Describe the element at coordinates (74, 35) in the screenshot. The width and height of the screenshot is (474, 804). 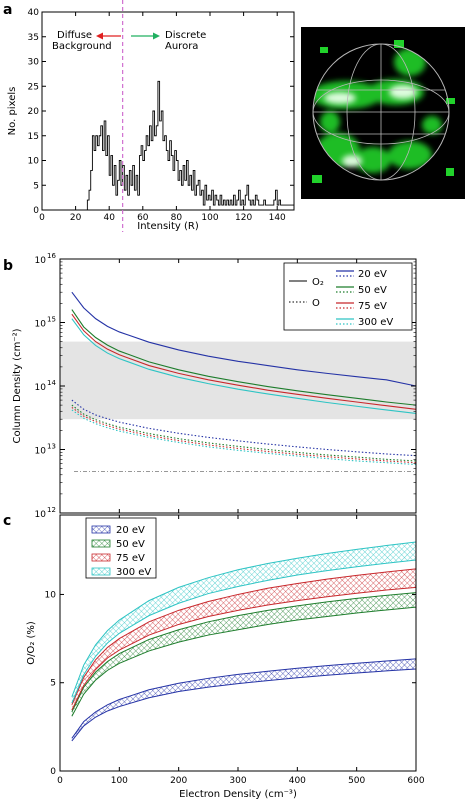
I see `annotation-diffuse: Diffuse` at that location.